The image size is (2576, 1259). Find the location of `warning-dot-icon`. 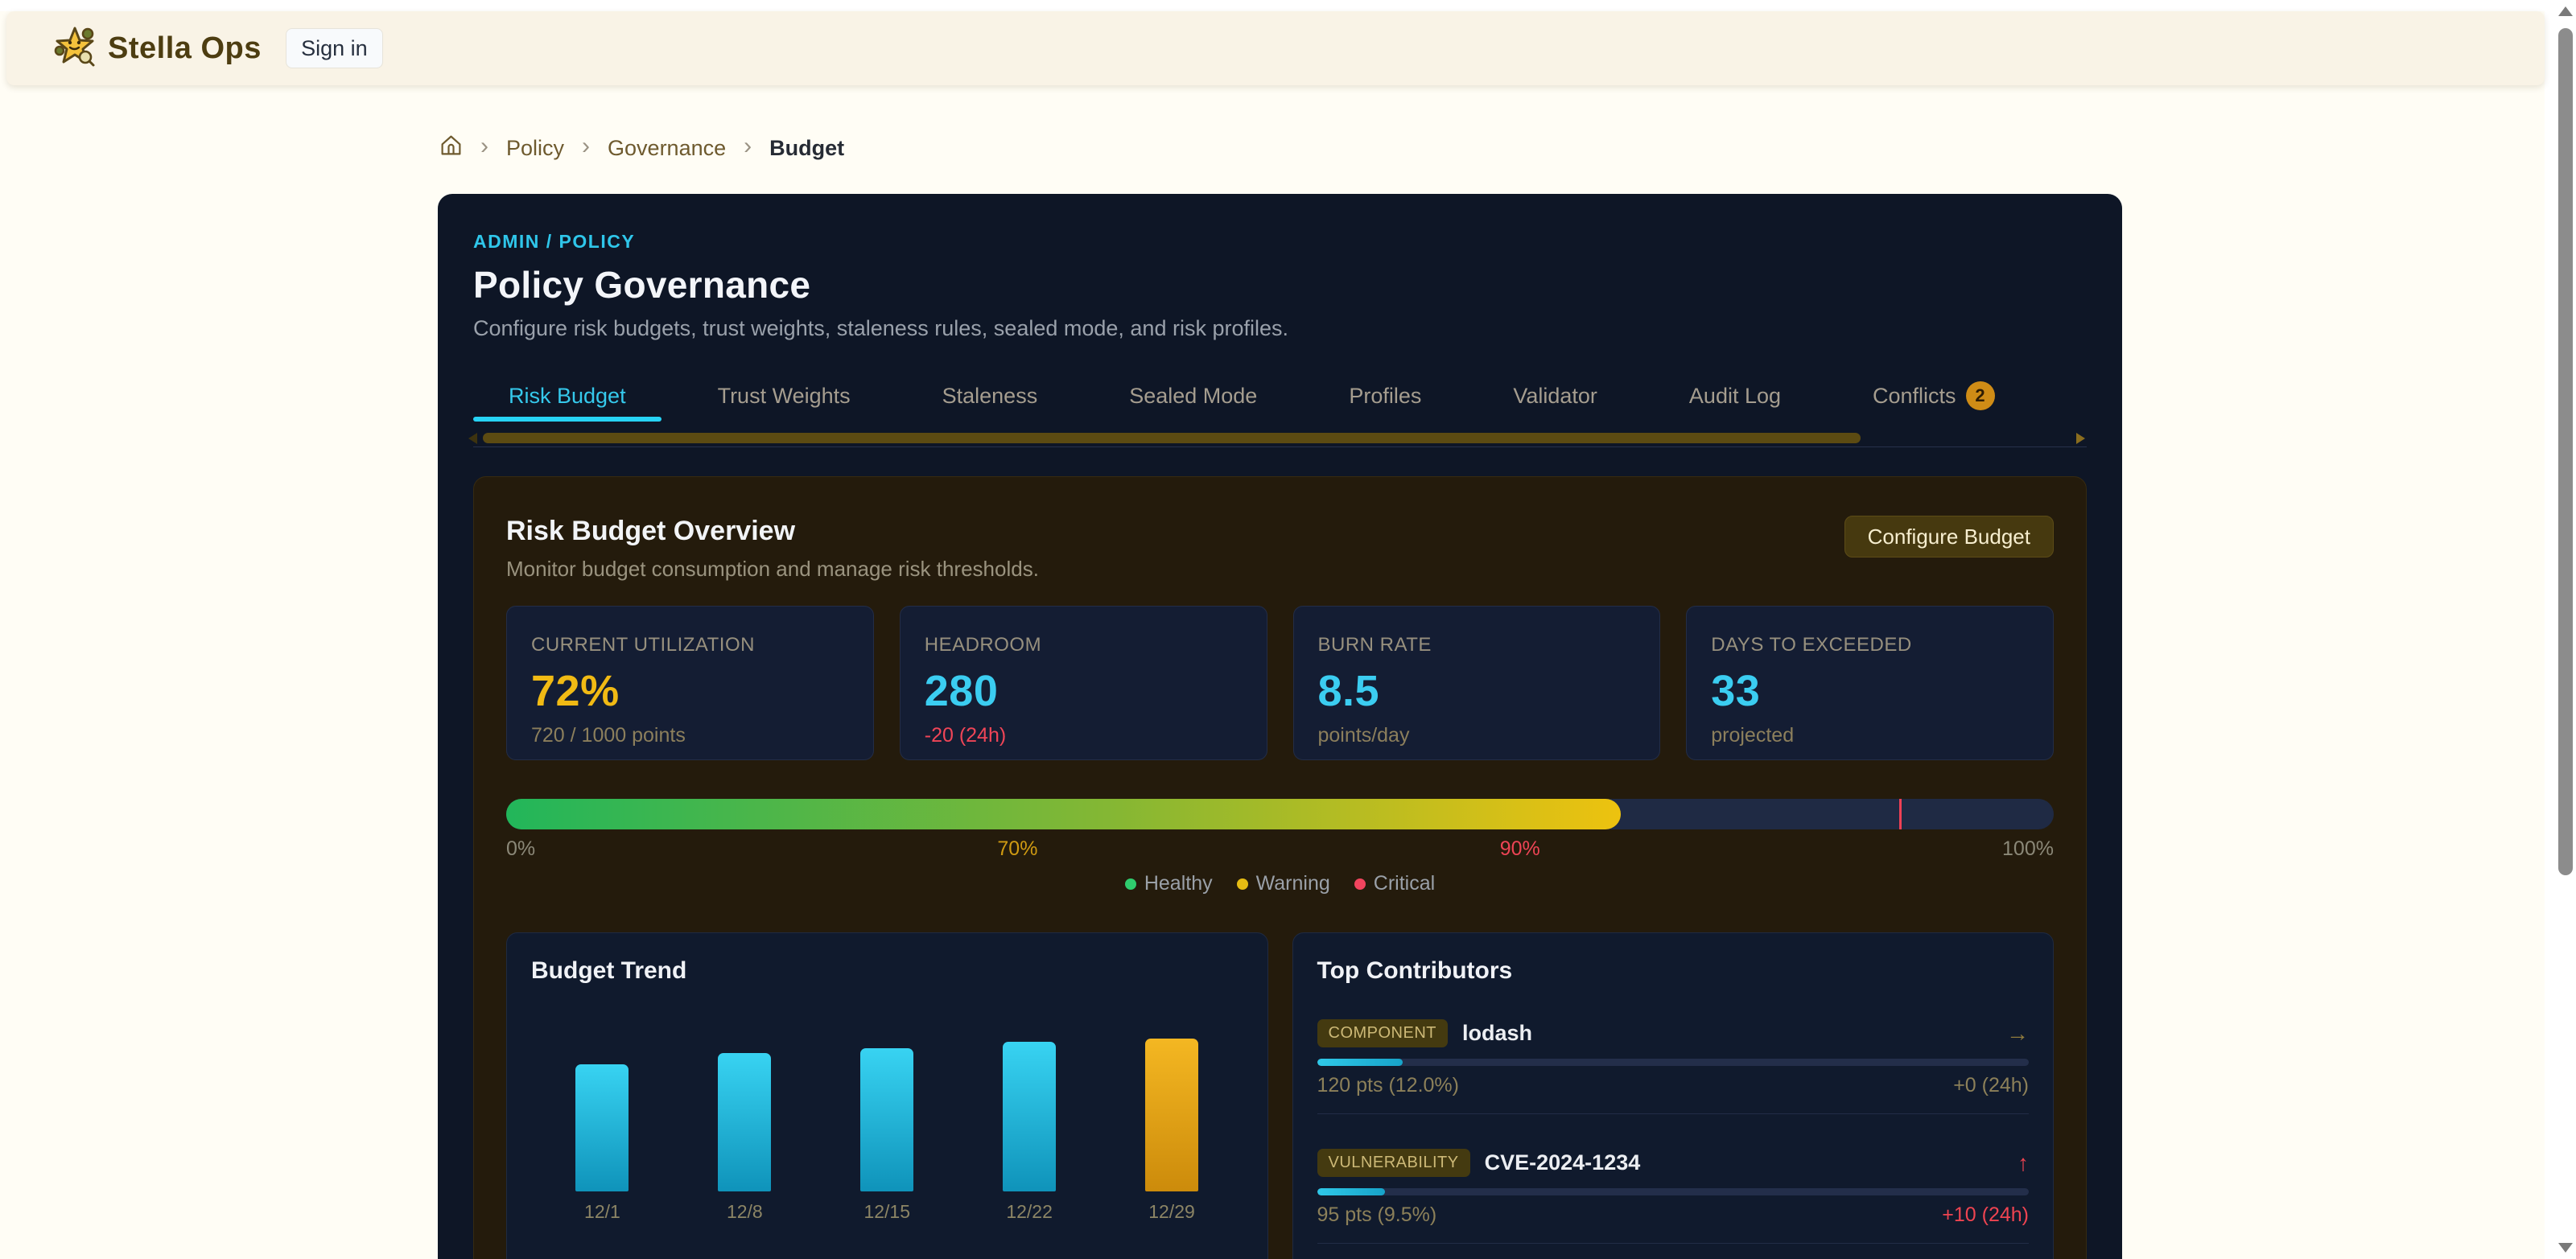

warning-dot-icon is located at coordinates (1242, 884).